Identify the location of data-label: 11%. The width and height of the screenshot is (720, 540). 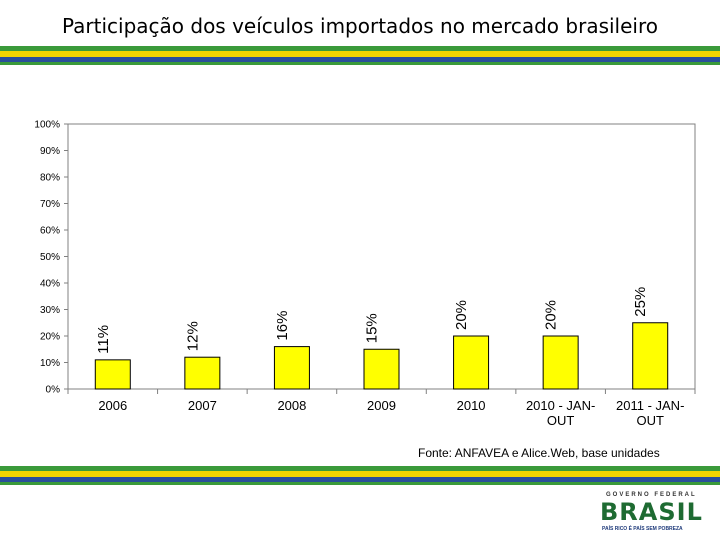
(103, 339).